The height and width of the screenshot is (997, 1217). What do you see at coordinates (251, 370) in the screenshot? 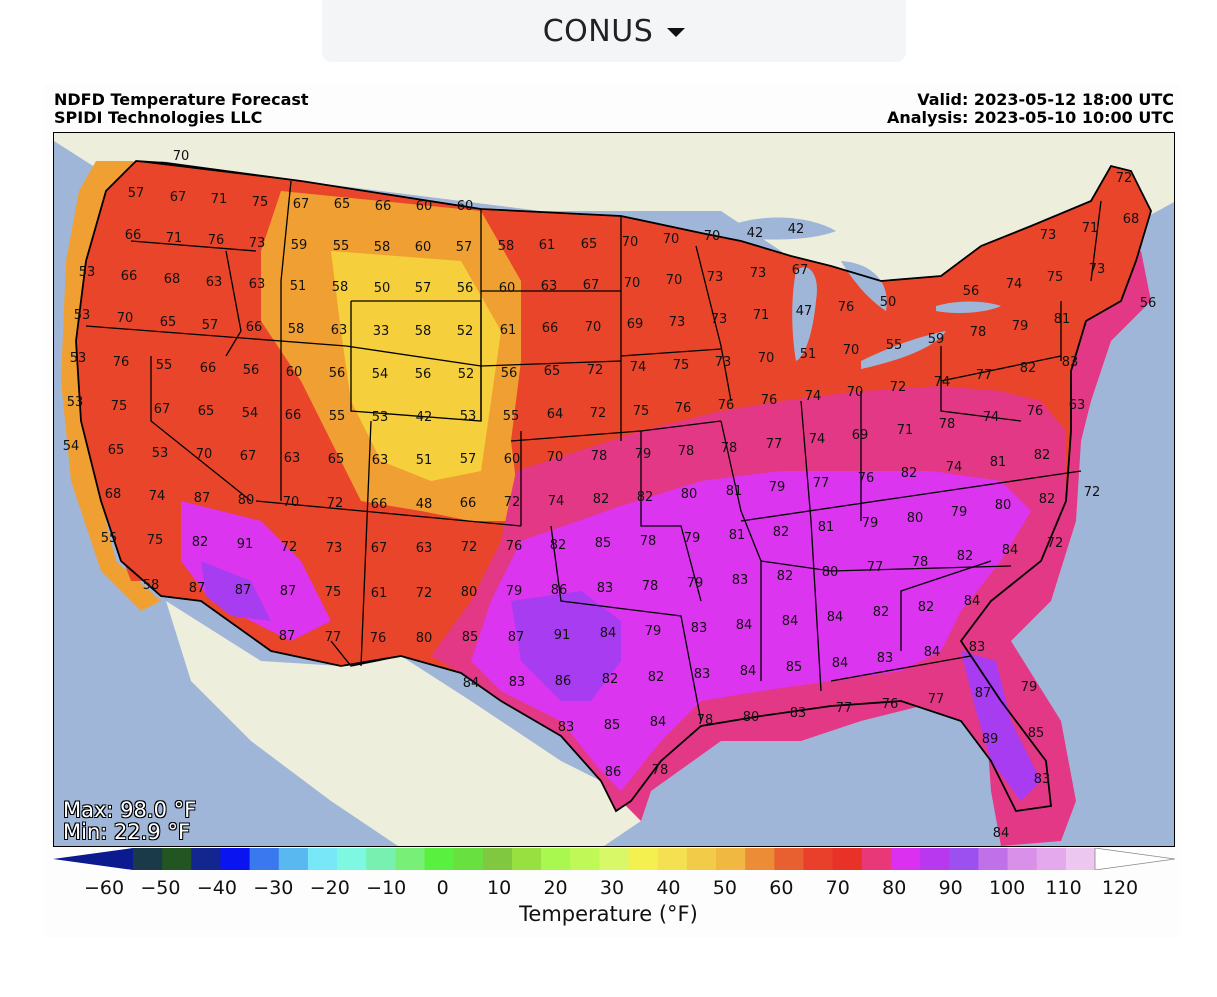
I see `station-value: 56` at bounding box center [251, 370].